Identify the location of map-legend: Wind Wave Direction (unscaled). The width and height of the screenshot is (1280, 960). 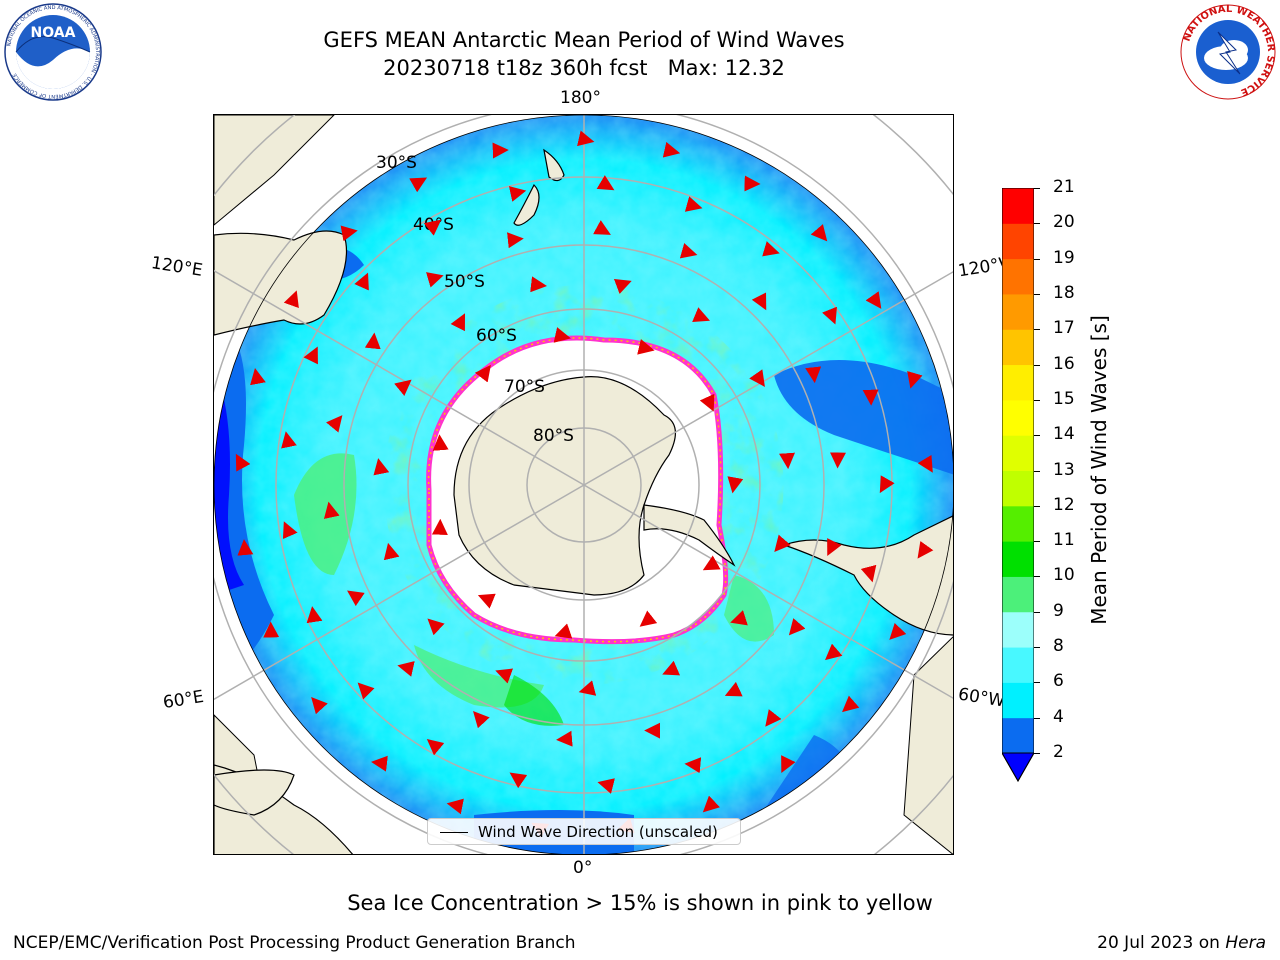
(584, 831).